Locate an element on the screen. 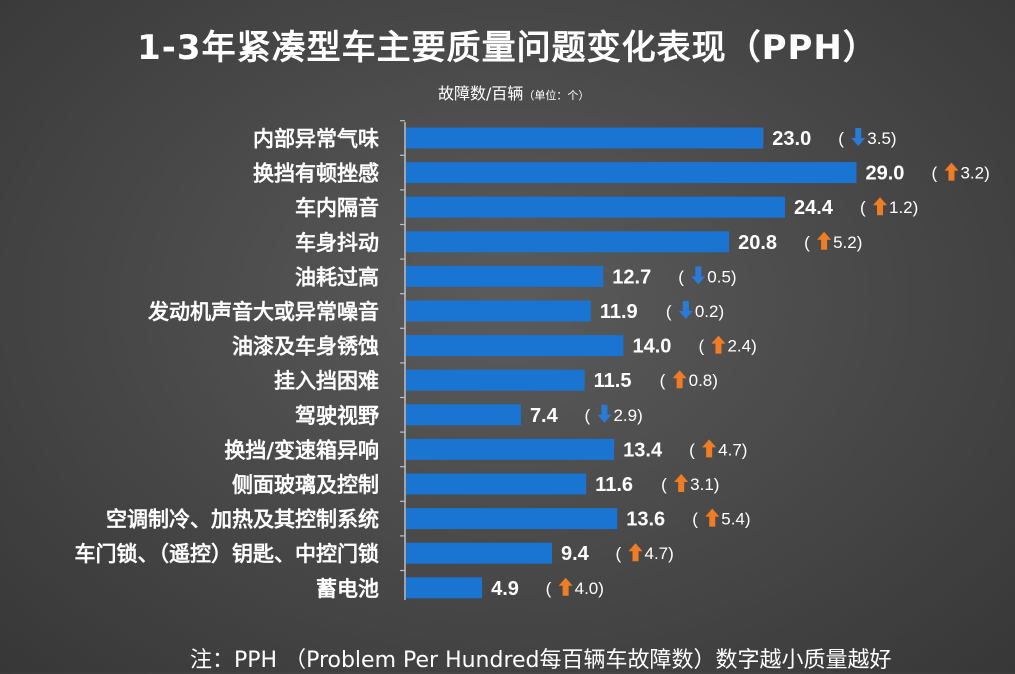 This screenshot has height=674, width=1015. change-amount: 3.1) is located at coordinates (704, 484).